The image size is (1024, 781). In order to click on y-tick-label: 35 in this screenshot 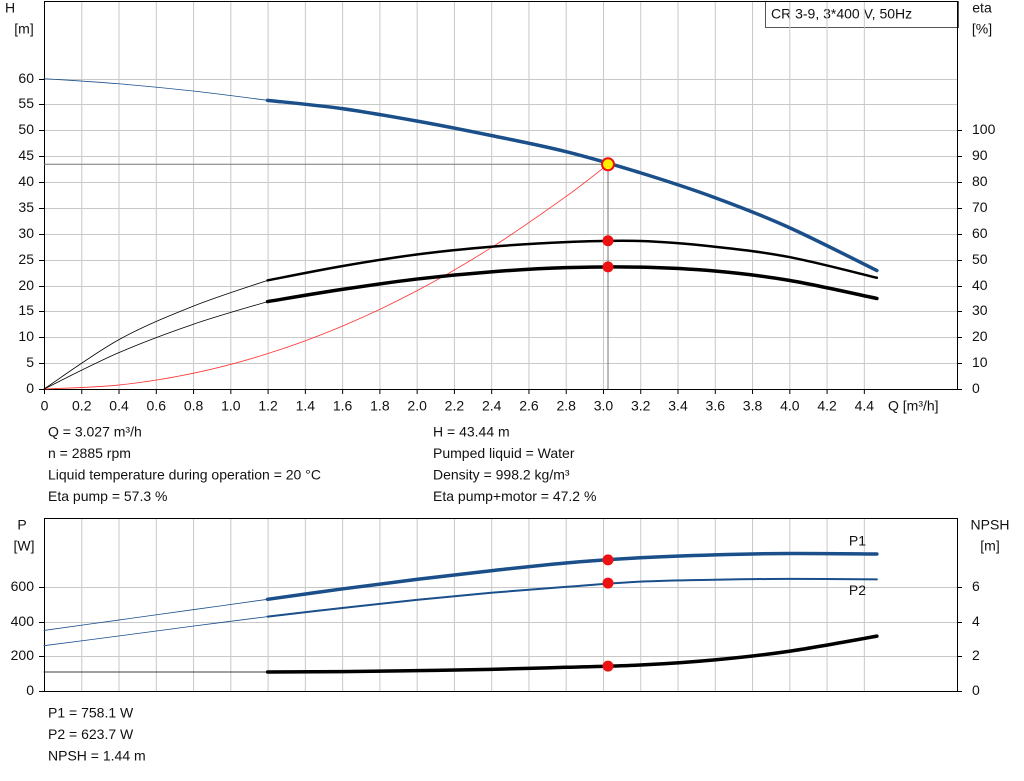, I will do `click(26, 207)`.